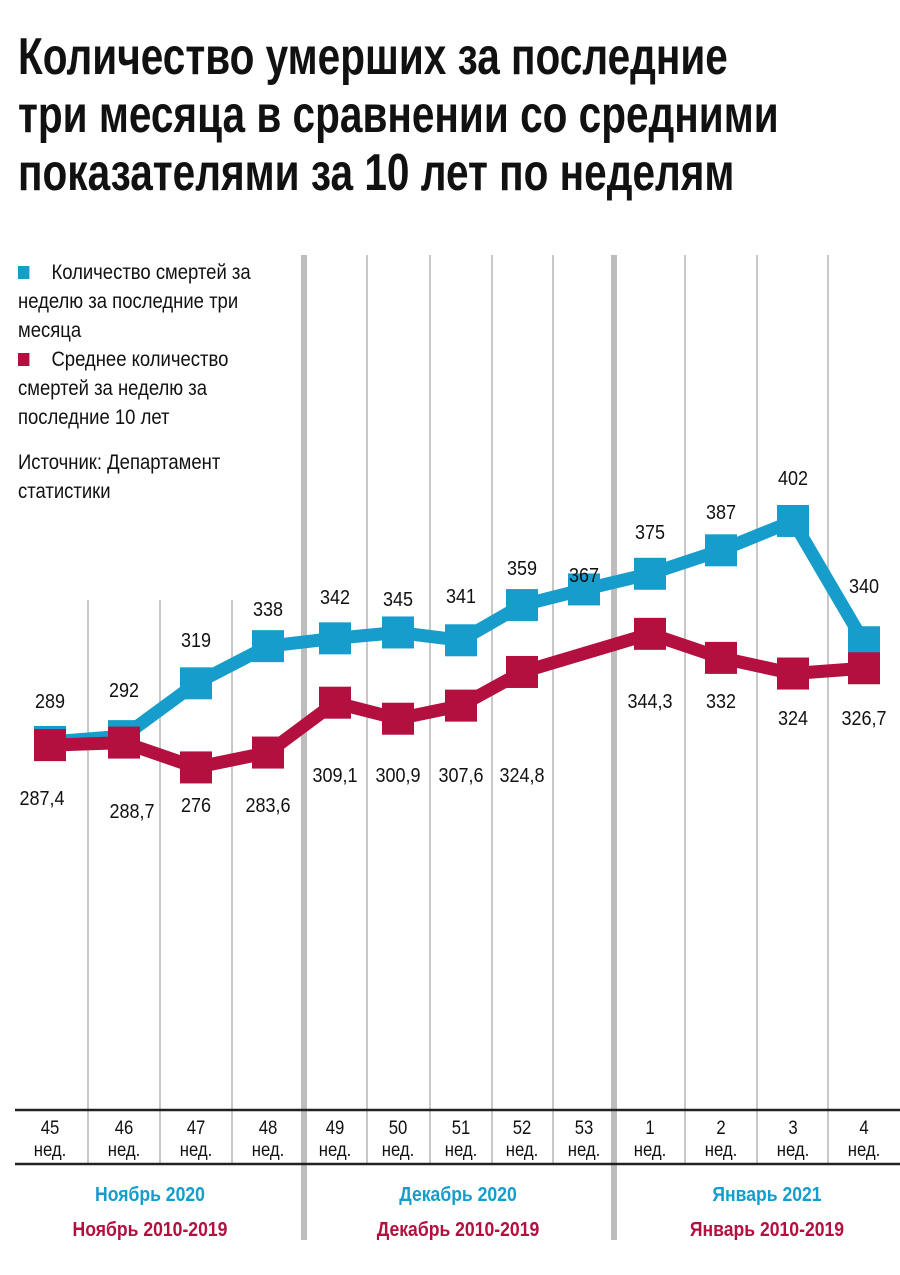 This screenshot has width=900, height=1275. Describe the element at coordinates (397, 776) in the screenshot. I see `data-label: 300,9` at that location.